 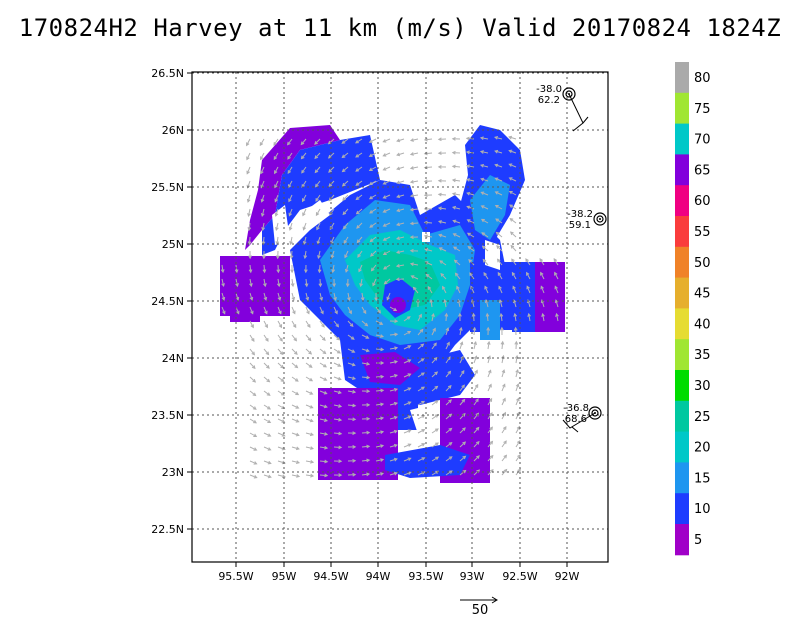 I want to click on colorbar: 80 75 70 65 60 55 50 45 40 35 30 25 20 15 10 5, so click(x=693, y=309).